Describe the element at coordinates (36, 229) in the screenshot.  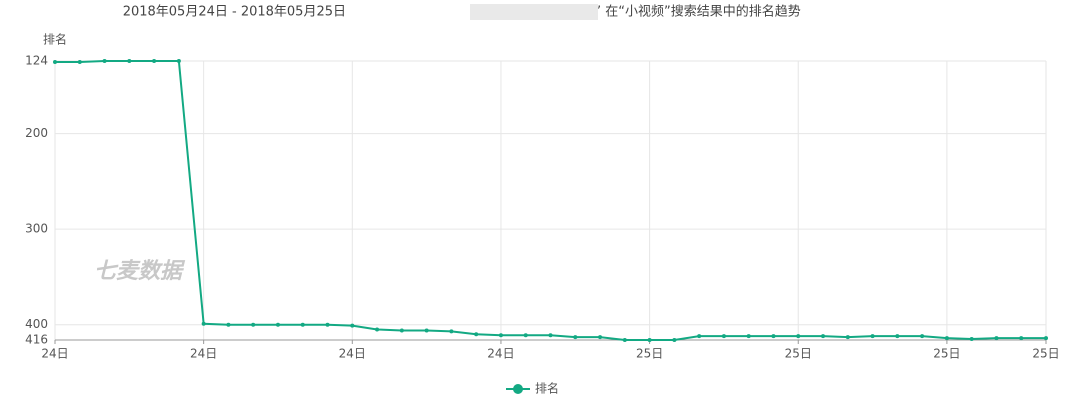
I see `y-tick-label: 300` at that location.